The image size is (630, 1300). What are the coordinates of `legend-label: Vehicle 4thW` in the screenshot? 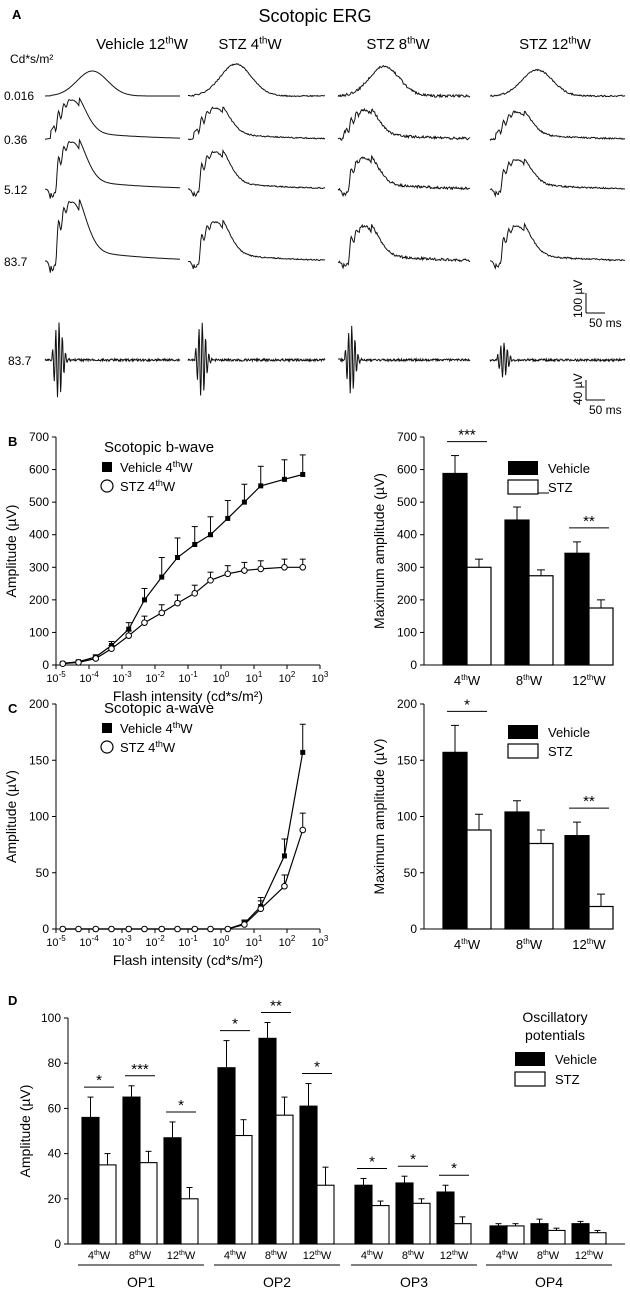 It's located at (156, 467).